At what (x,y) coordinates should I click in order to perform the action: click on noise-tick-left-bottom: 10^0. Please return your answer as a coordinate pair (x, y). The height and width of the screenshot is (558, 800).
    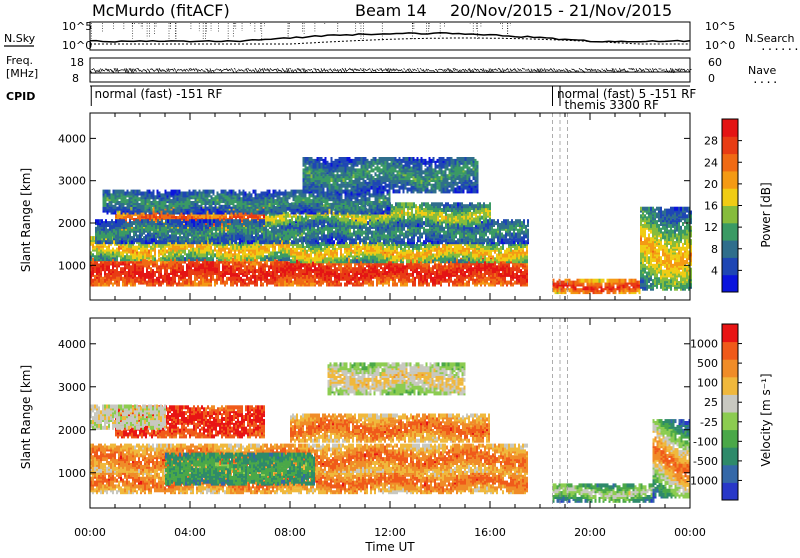
    Looking at the image, I should click on (77, 45).